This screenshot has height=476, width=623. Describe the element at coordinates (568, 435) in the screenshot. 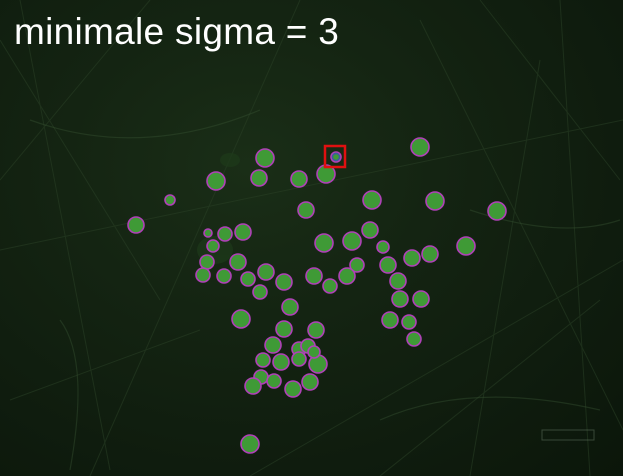

I see `scale-bar-watermark` at that location.